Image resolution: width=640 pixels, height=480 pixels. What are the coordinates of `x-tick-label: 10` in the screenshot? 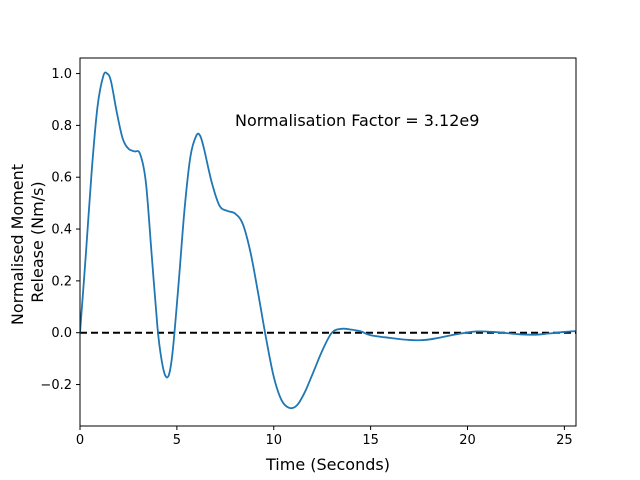 It's located at (273, 440).